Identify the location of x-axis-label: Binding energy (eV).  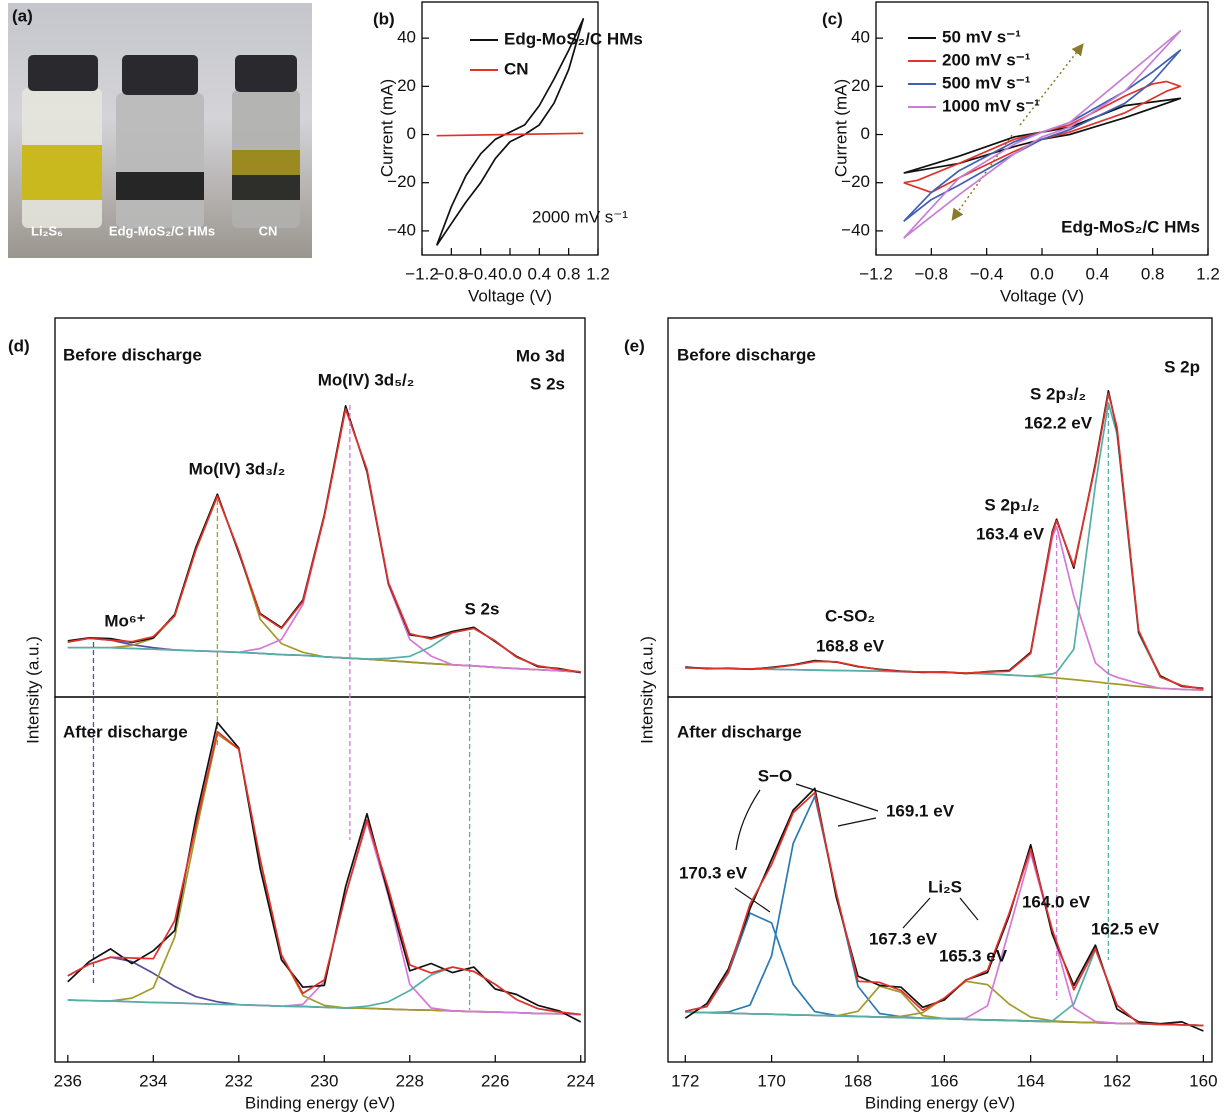
(940, 1102).